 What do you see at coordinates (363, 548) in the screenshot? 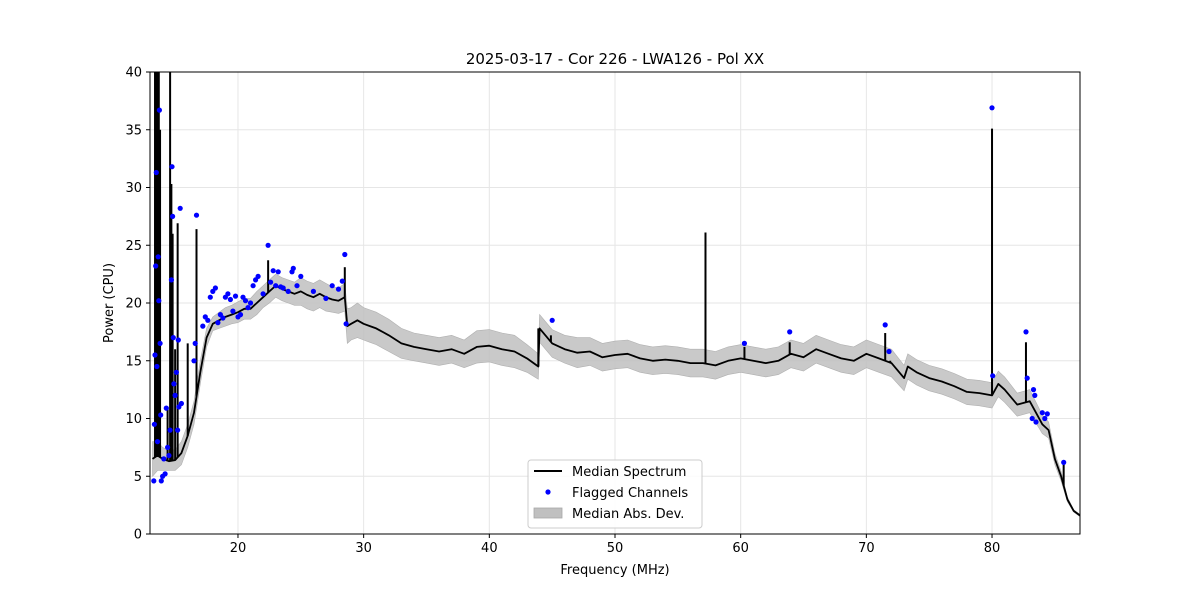
I see `x-tick-label: 30` at bounding box center [363, 548].